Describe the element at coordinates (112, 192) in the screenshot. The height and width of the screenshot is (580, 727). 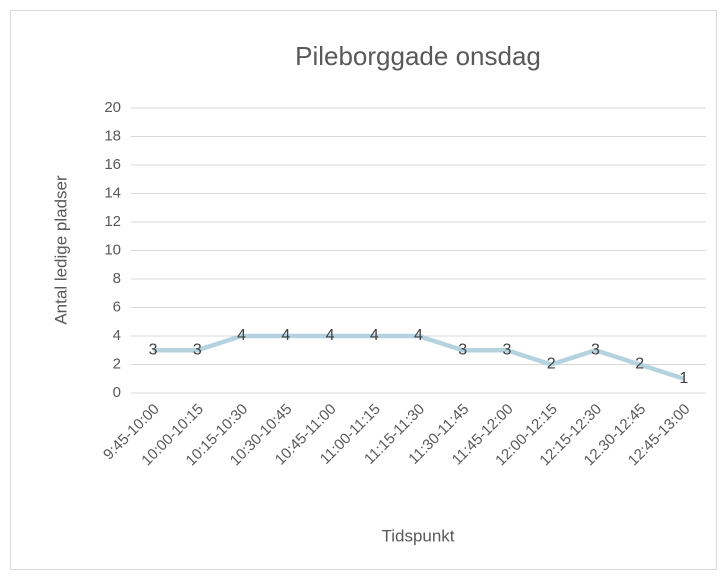
I see `y-tick-label: 14` at that location.